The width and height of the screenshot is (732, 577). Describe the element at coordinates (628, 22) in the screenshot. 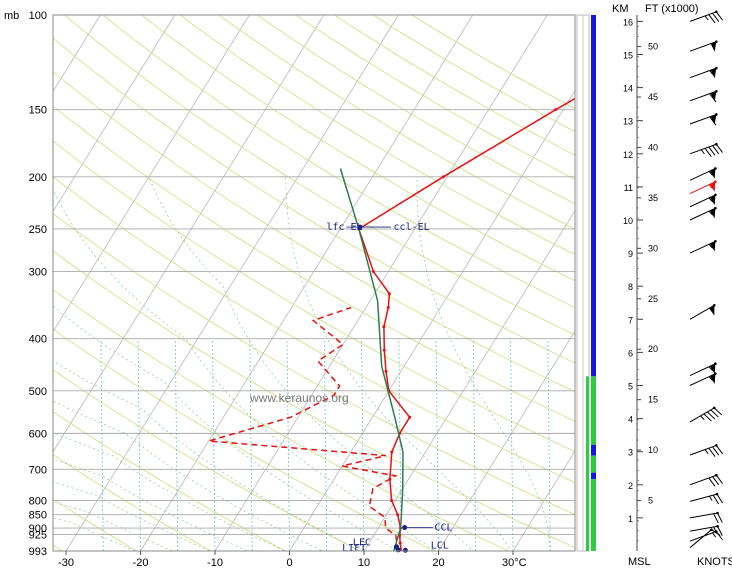

I see `km-tick-label: 16` at that location.